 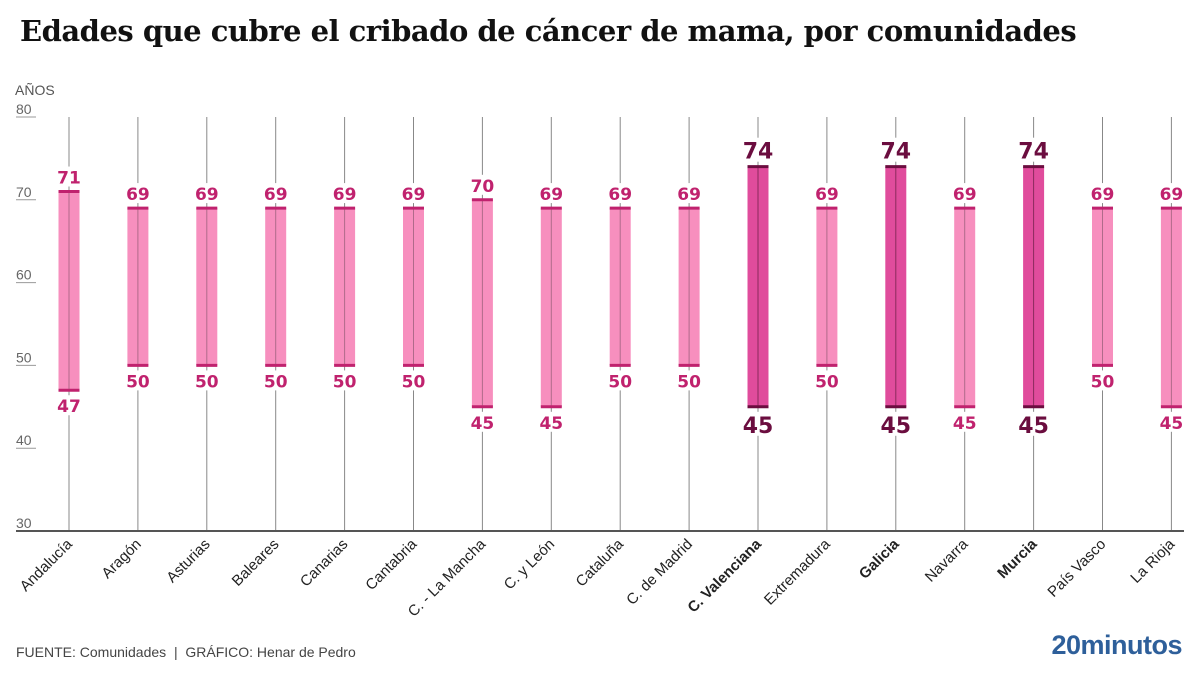 I want to click on x-tick-label: C. Valenciana, so click(x=724, y=575).